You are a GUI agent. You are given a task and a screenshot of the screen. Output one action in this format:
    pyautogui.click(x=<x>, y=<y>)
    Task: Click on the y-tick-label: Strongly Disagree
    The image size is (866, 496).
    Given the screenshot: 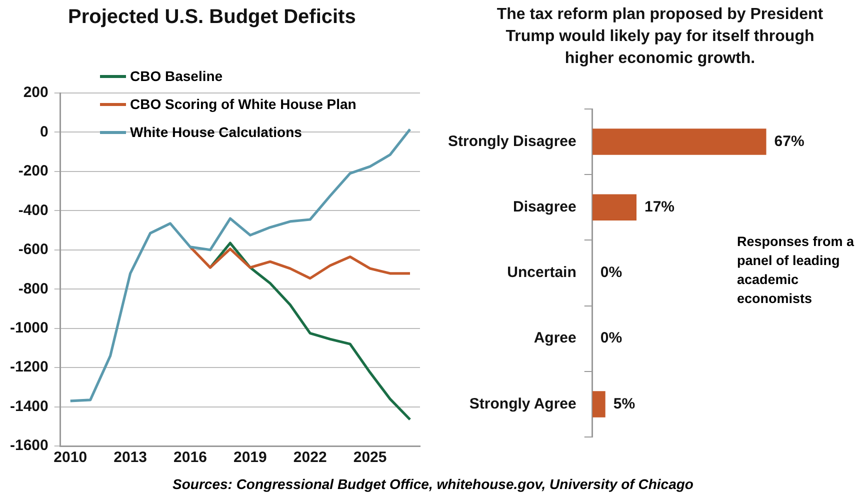 What is the action you would take?
    pyautogui.click(x=512, y=141)
    